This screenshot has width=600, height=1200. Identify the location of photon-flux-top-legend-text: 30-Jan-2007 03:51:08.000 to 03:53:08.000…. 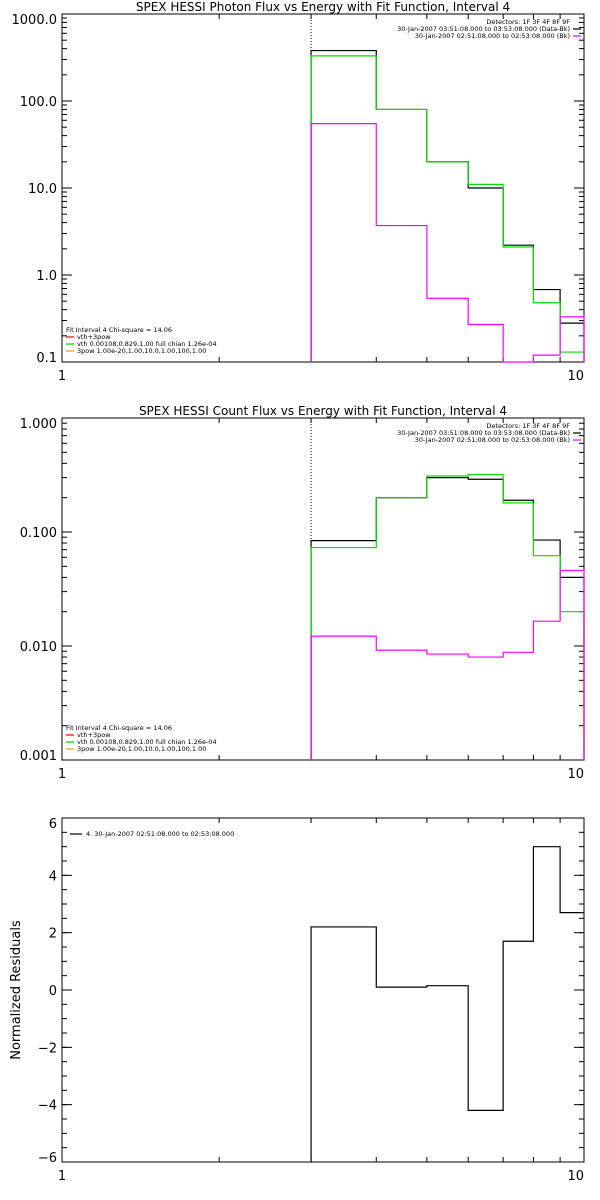
(483, 29).